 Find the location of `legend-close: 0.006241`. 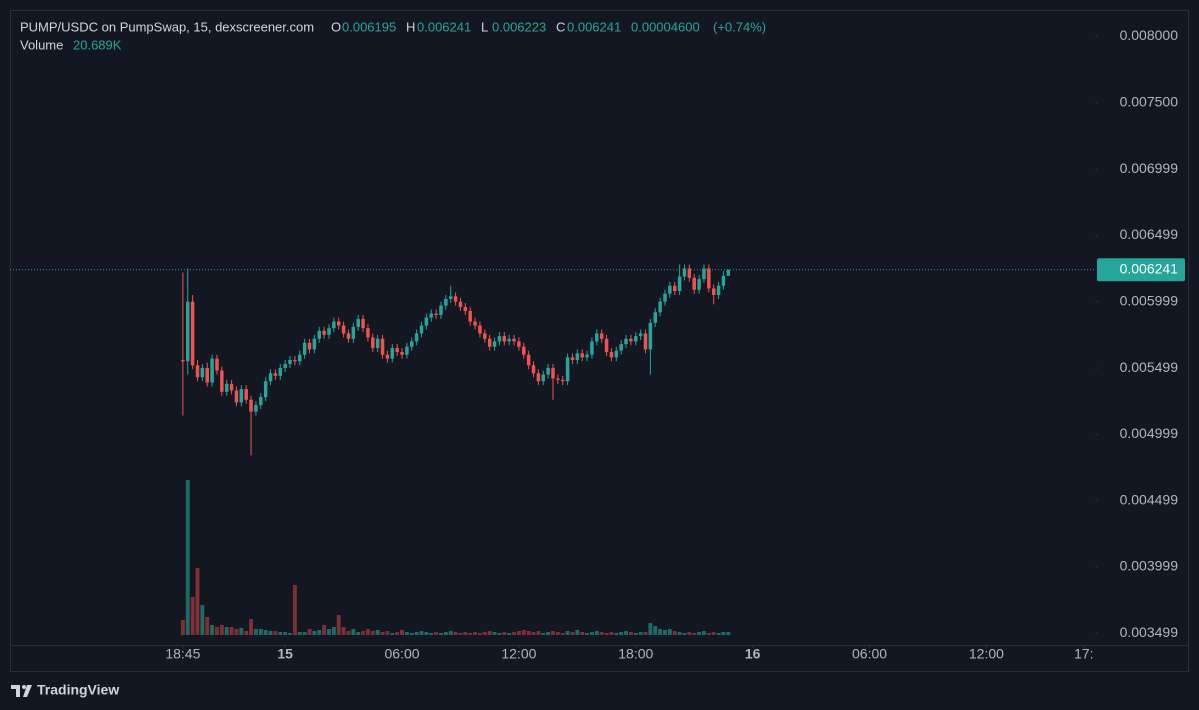

legend-close: 0.006241 is located at coordinates (594, 26).